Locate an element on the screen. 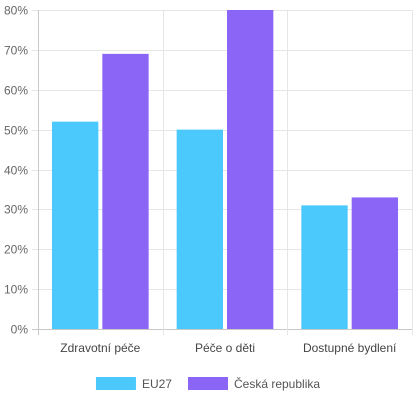  y-tick-label: 70% is located at coordinates (16, 51).